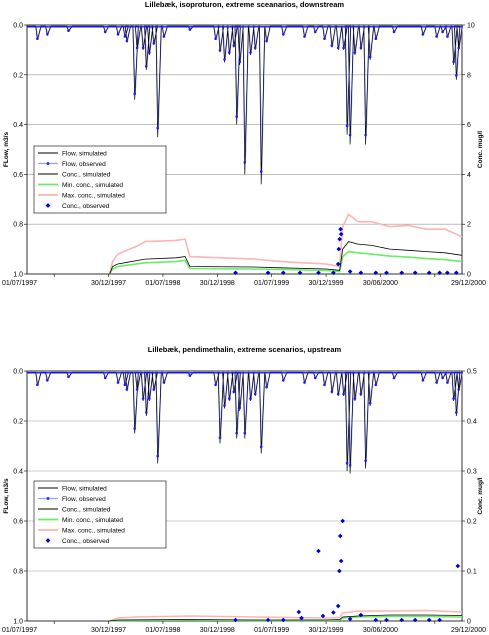  I want to click on legend-entry: Flow, simulated, so click(84, 488).